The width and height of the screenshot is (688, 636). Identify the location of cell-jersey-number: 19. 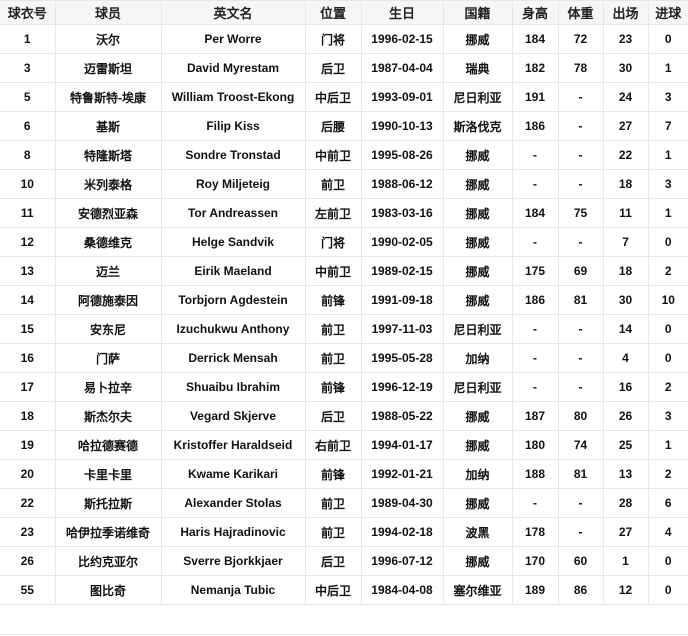
(28, 445).